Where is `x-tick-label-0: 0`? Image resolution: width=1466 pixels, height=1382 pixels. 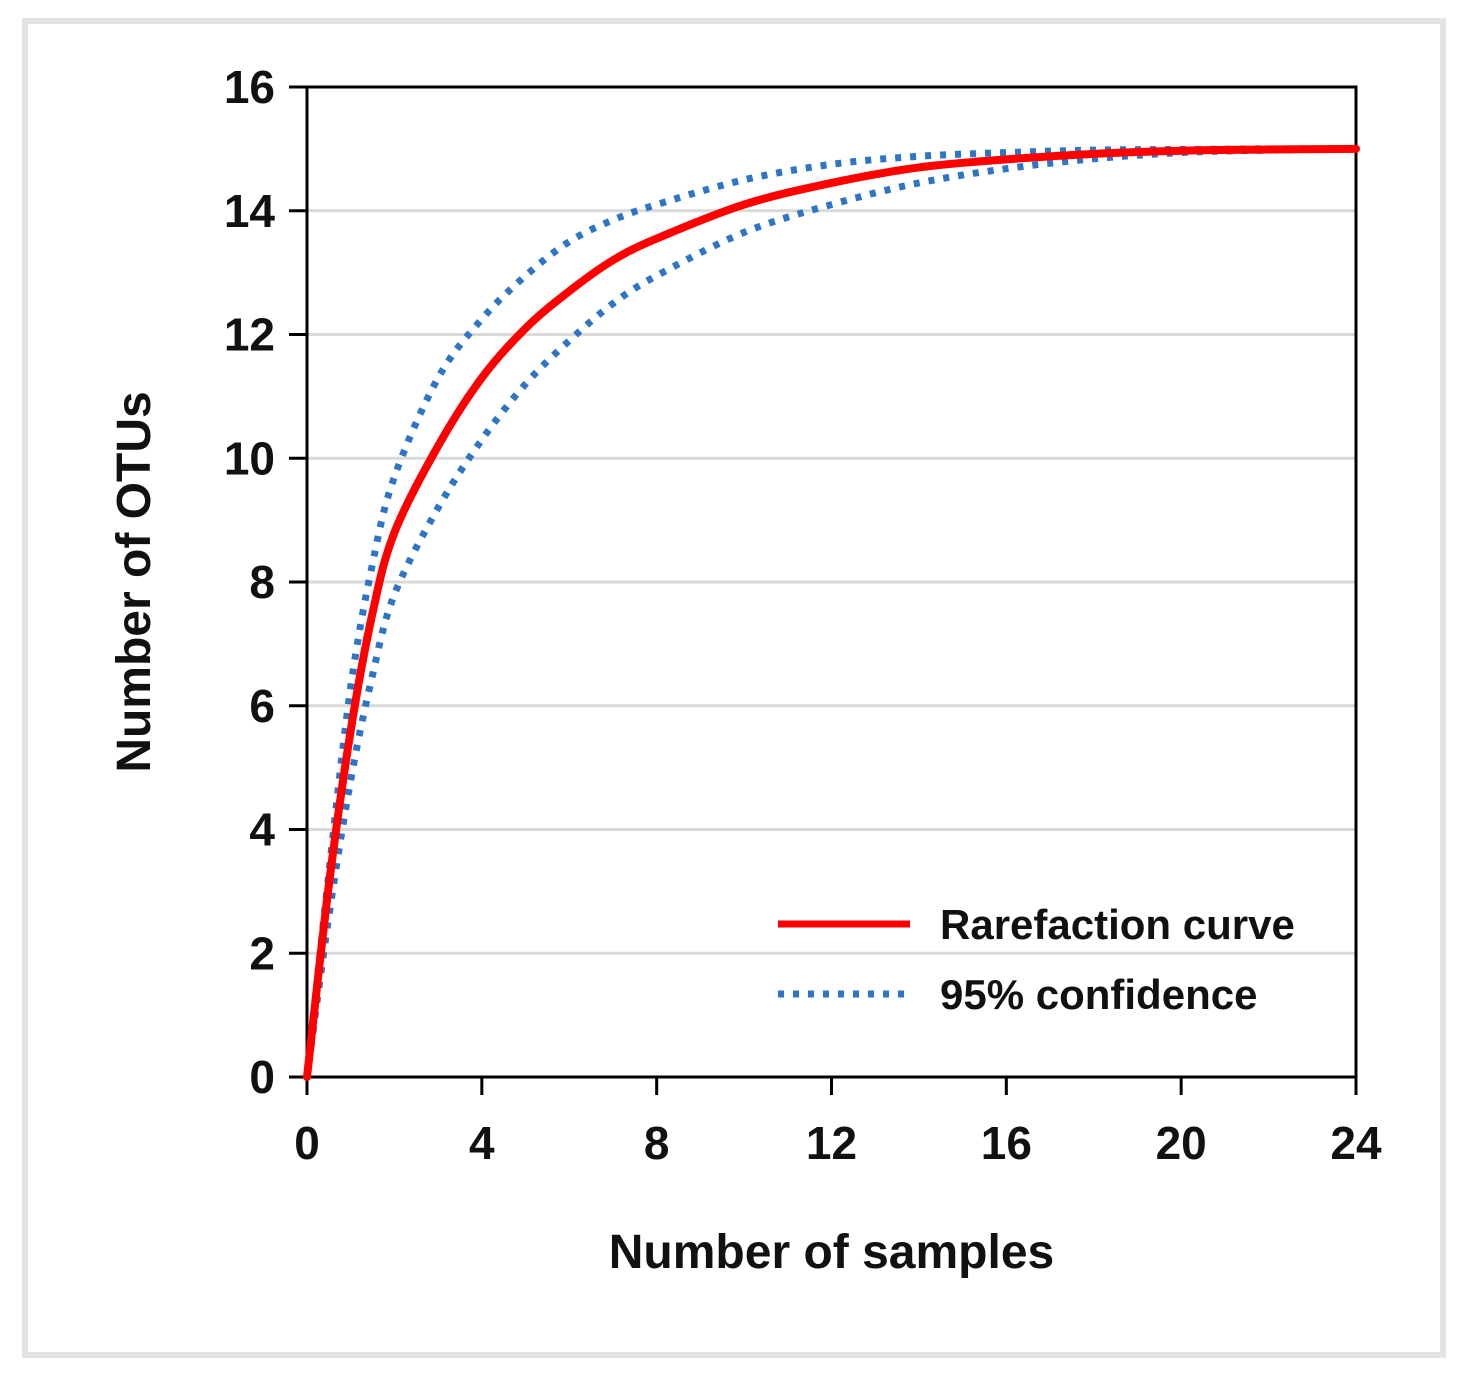
x-tick-label-0: 0 is located at coordinates (307, 1143).